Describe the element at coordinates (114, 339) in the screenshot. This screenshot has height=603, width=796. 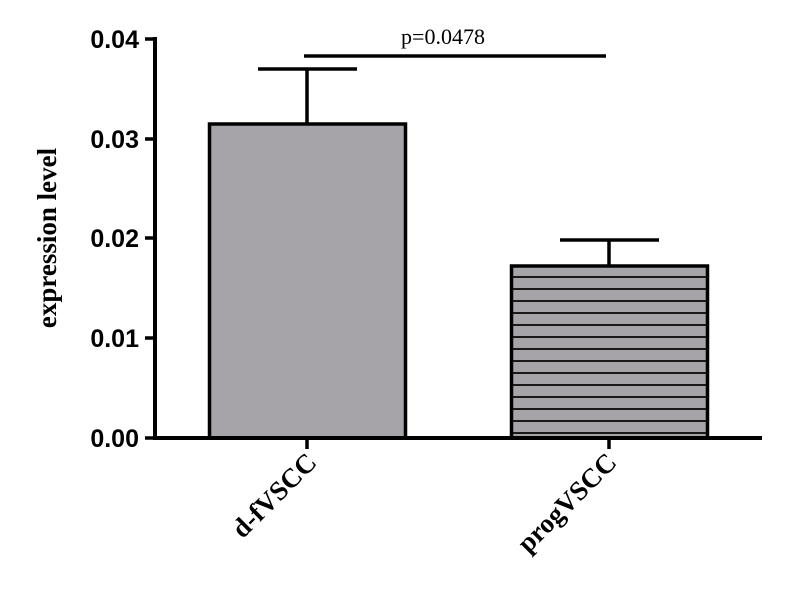
I see `y-tick-label: 0.01` at that location.